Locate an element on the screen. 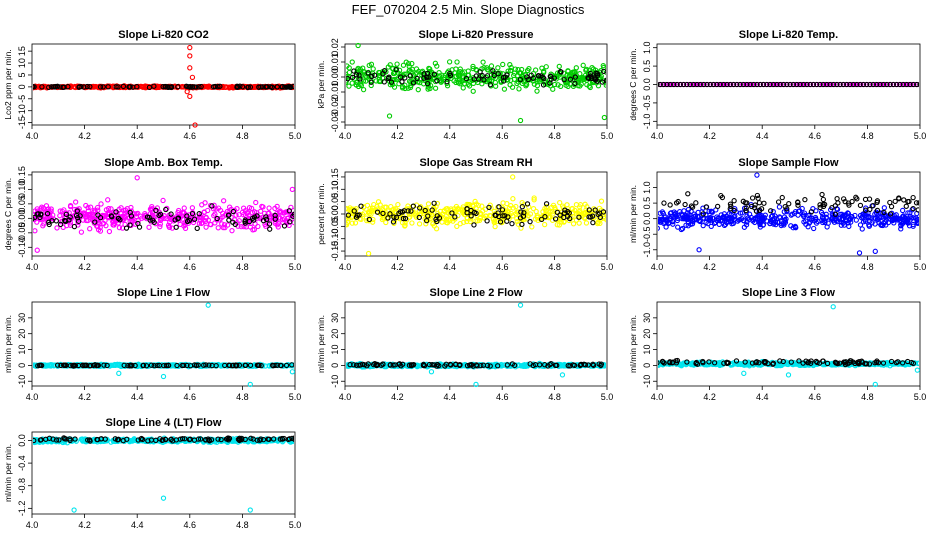 The image size is (936, 540). panel-title: Slope Line 1 Flow is located at coordinates (163, 293).